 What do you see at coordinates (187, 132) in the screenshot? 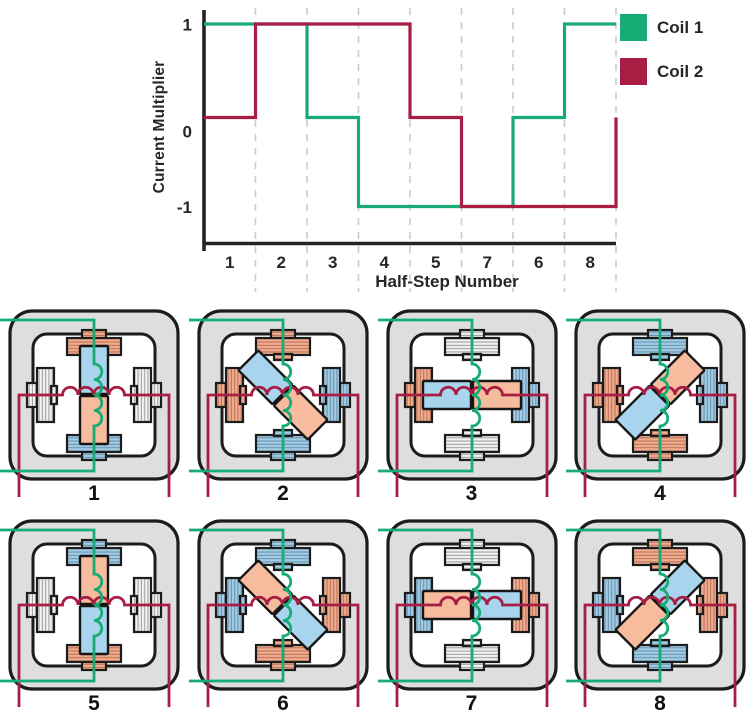
I see `y-tick-label: 0` at bounding box center [187, 132].